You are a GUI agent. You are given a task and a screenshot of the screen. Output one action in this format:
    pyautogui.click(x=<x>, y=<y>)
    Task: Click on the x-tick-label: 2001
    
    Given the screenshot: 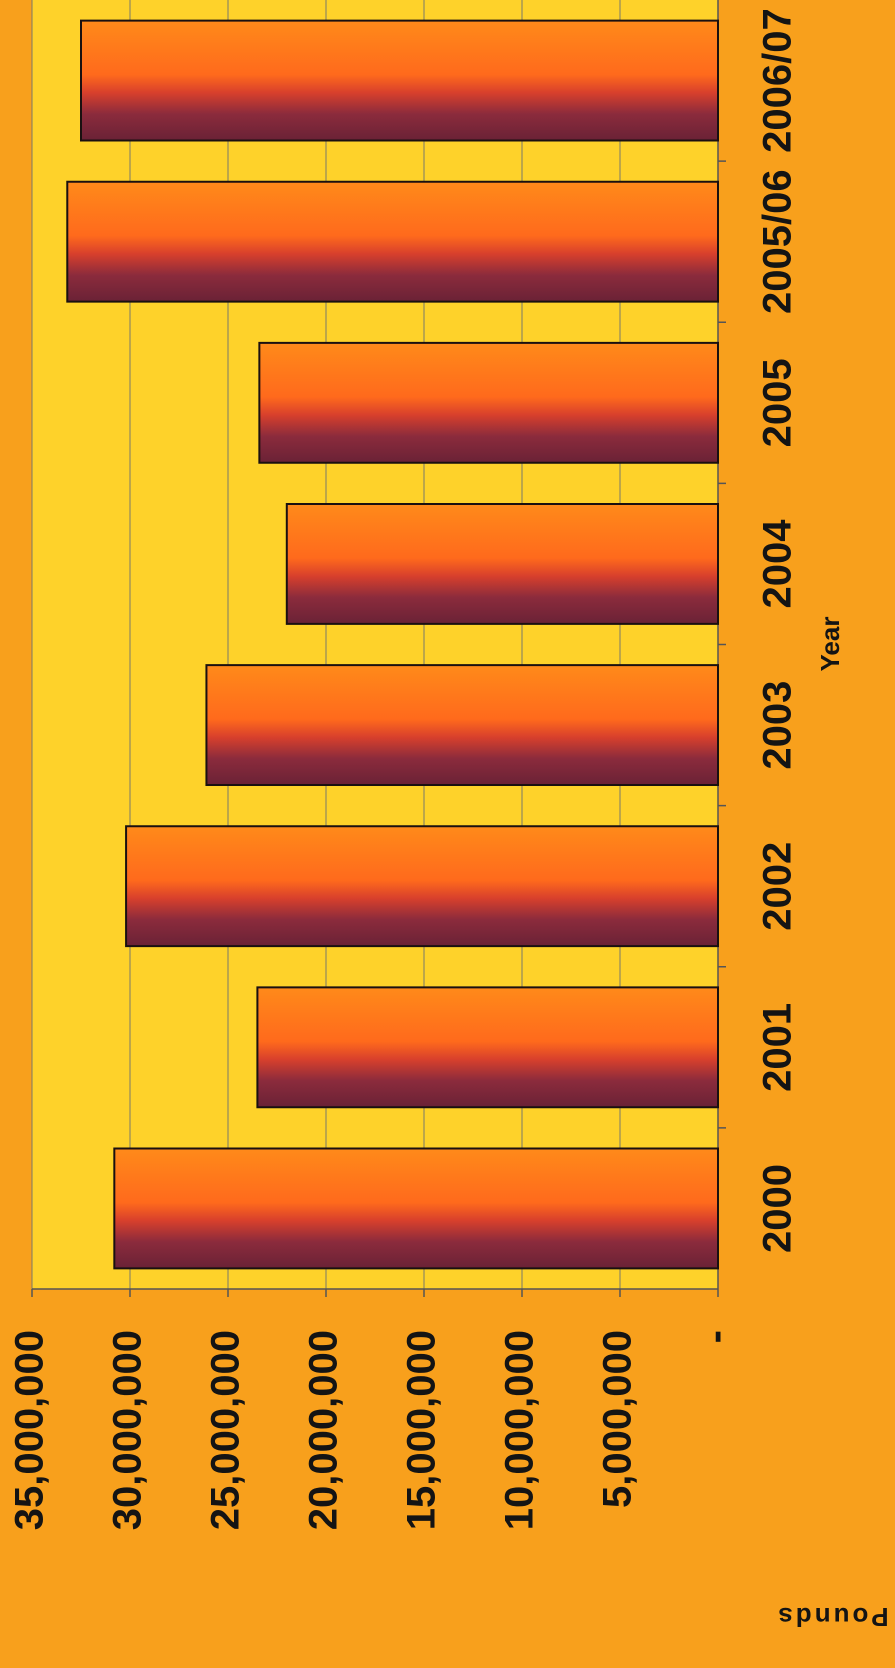 What is the action you would take?
    pyautogui.click(x=778, y=1047)
    